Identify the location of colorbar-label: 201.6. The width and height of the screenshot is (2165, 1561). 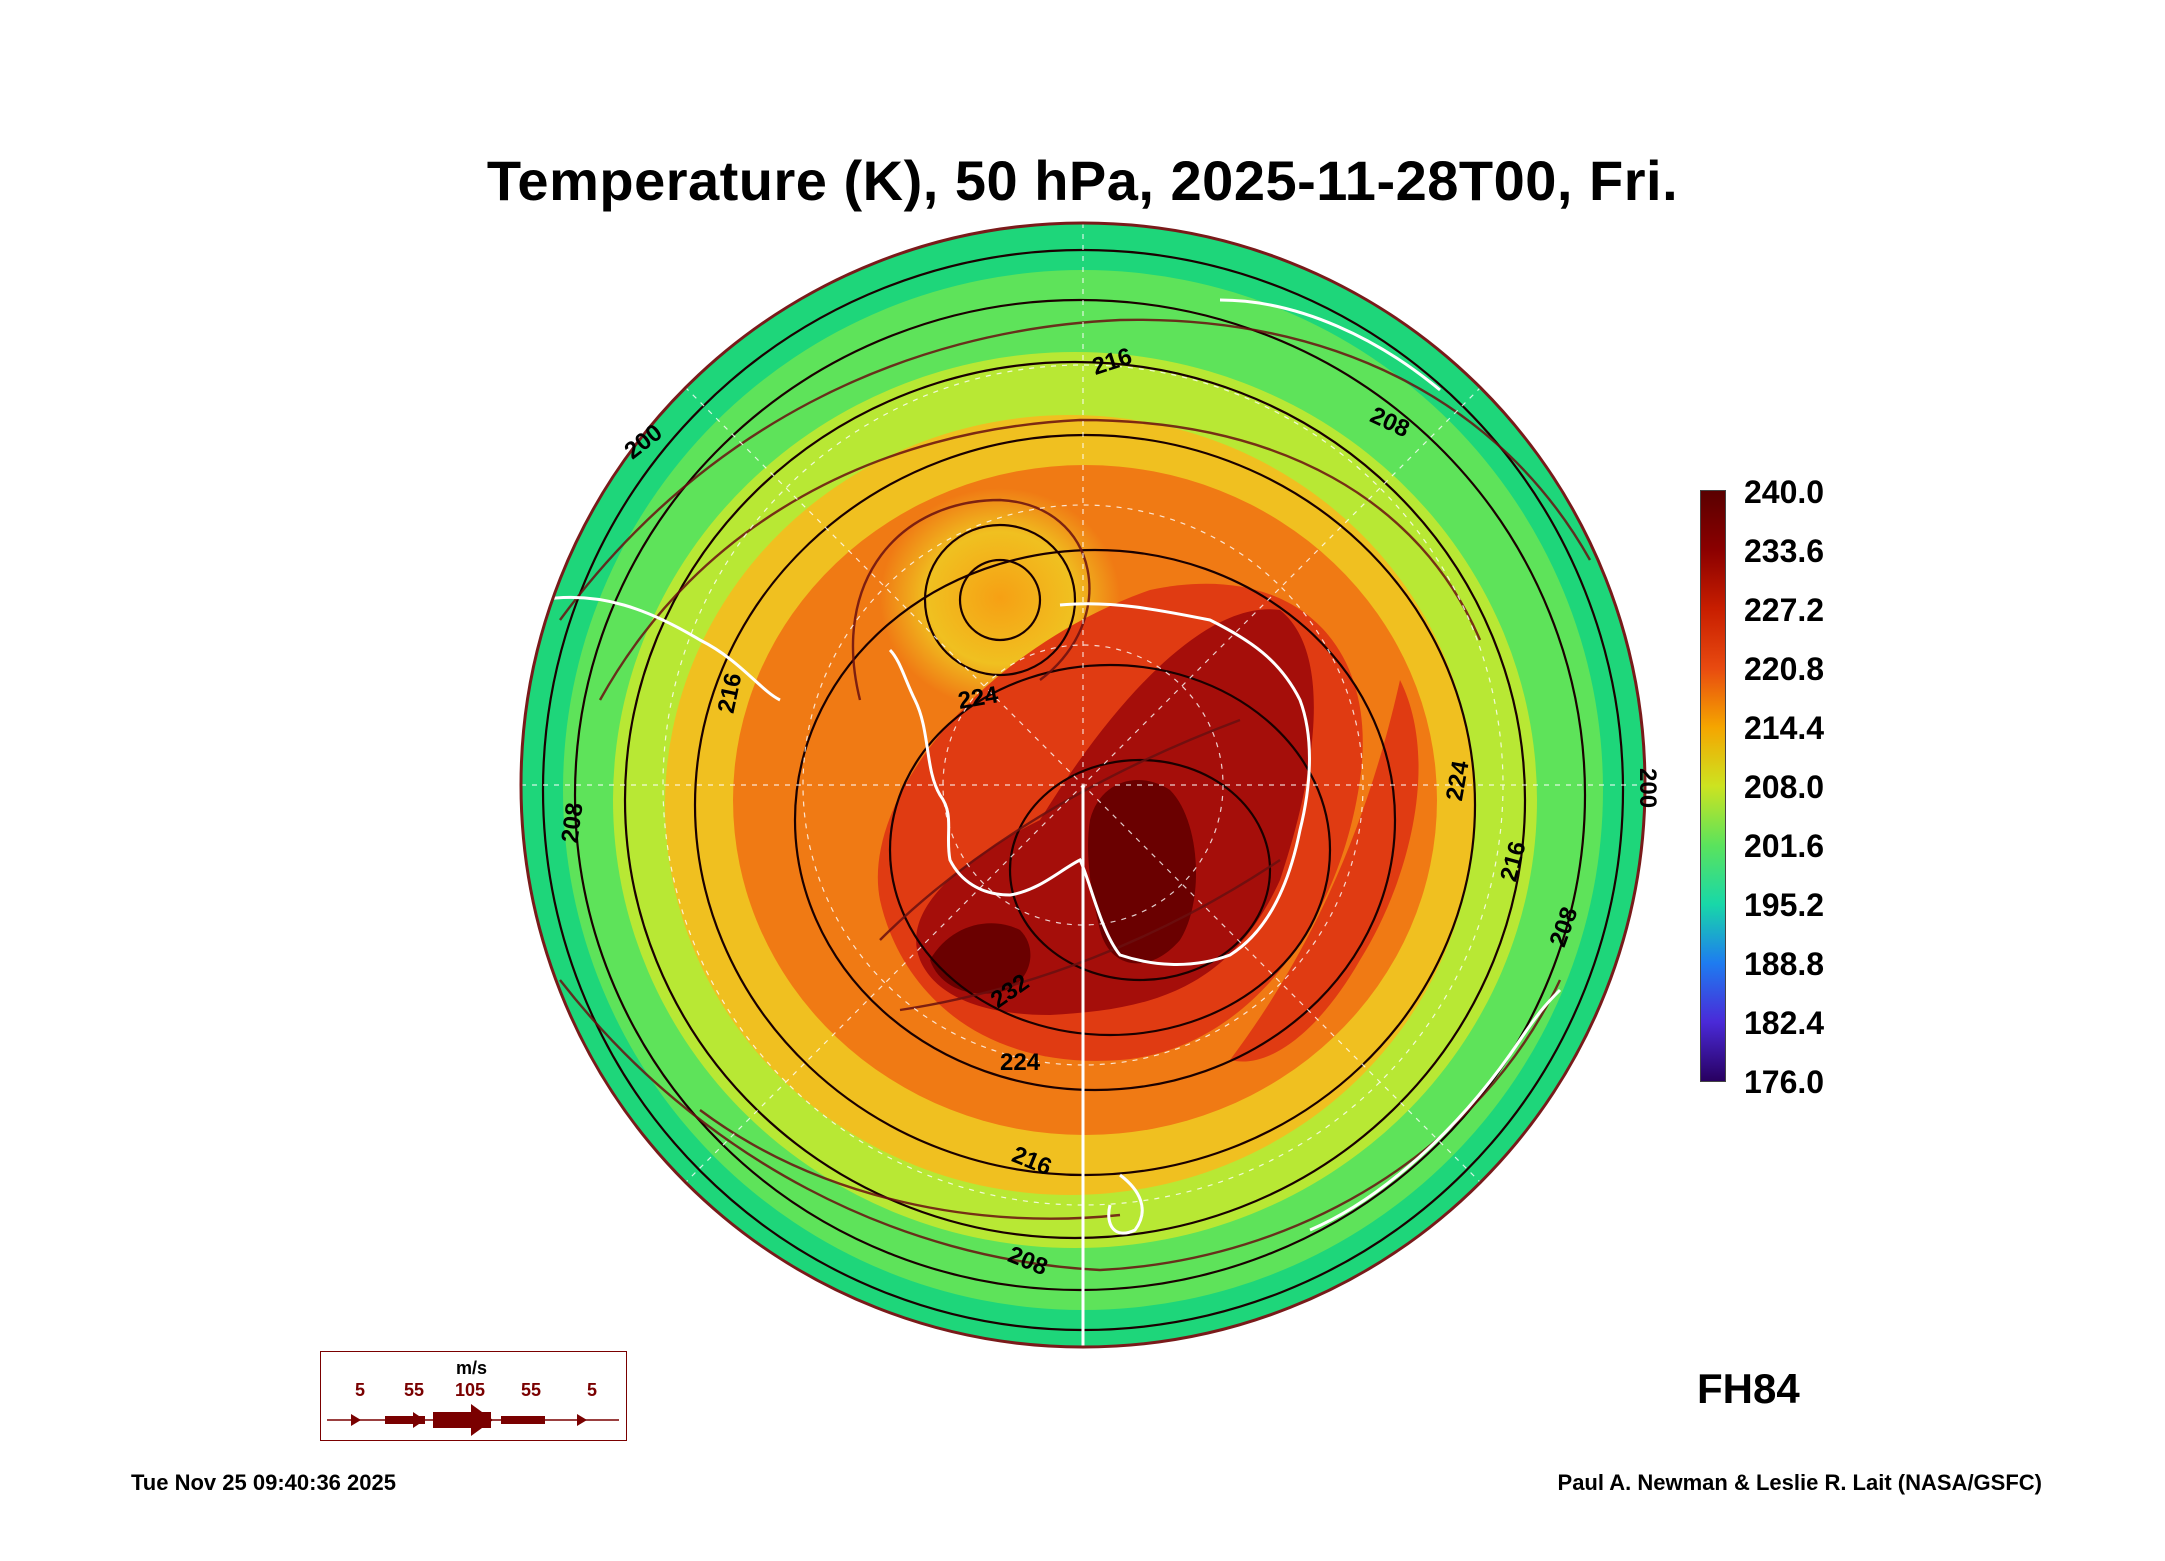
(1784, 846).